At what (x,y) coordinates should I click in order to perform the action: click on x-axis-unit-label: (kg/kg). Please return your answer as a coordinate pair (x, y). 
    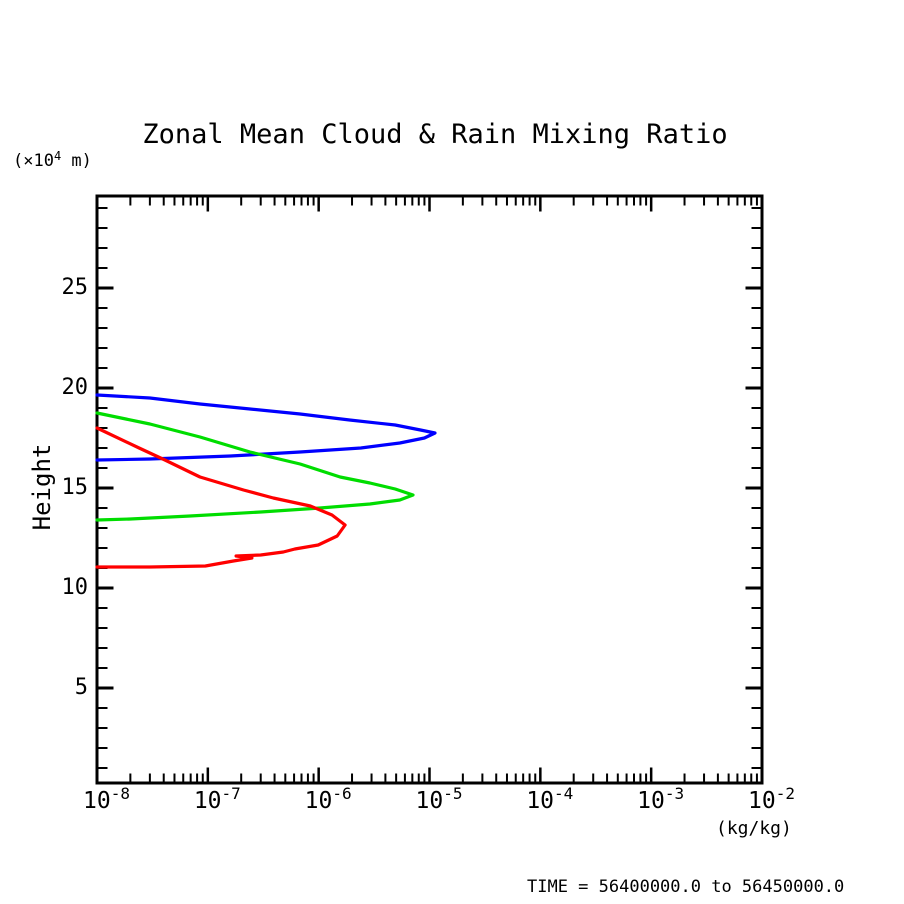
    Looking at the image, I should click on (754, 828).